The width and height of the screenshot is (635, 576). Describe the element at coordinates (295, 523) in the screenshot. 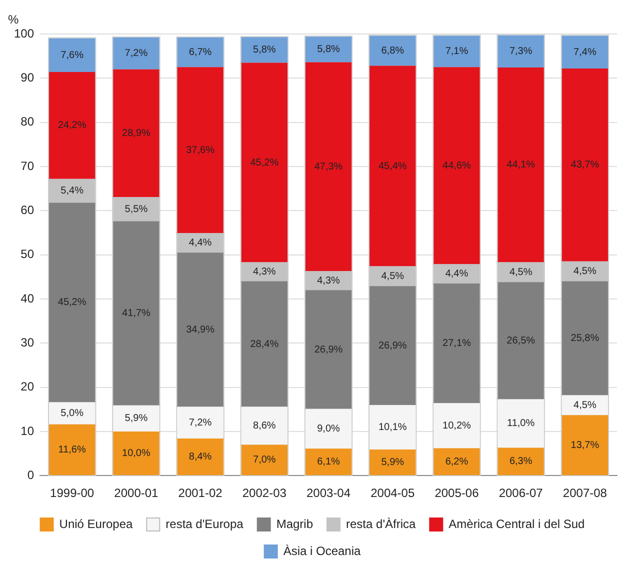

I see `legend-label: Magrib` at that location.